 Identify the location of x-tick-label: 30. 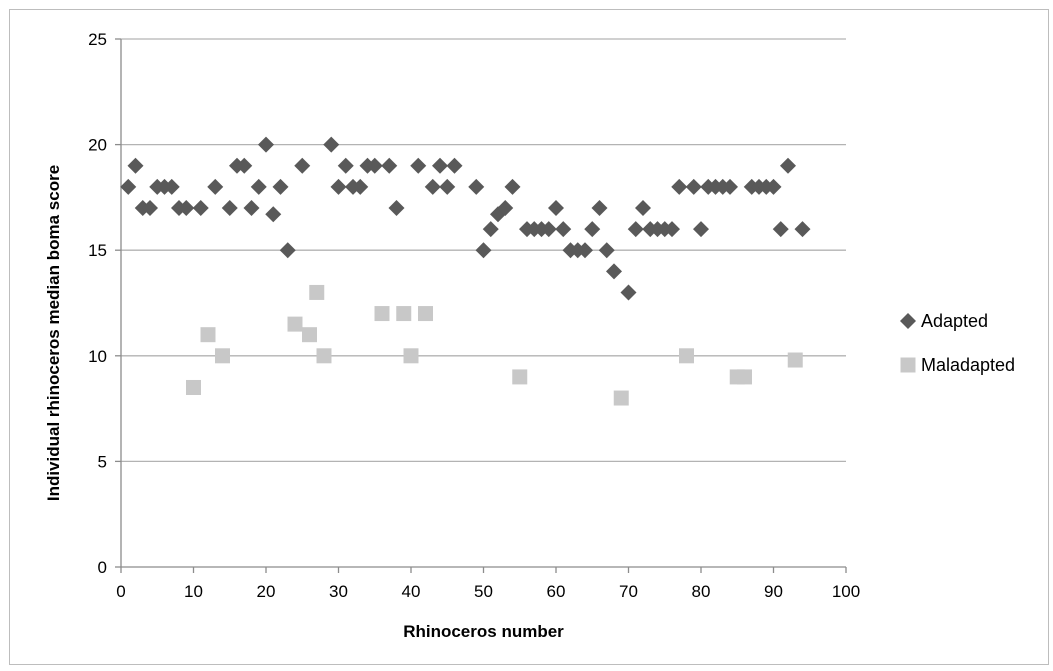
(338, 591).